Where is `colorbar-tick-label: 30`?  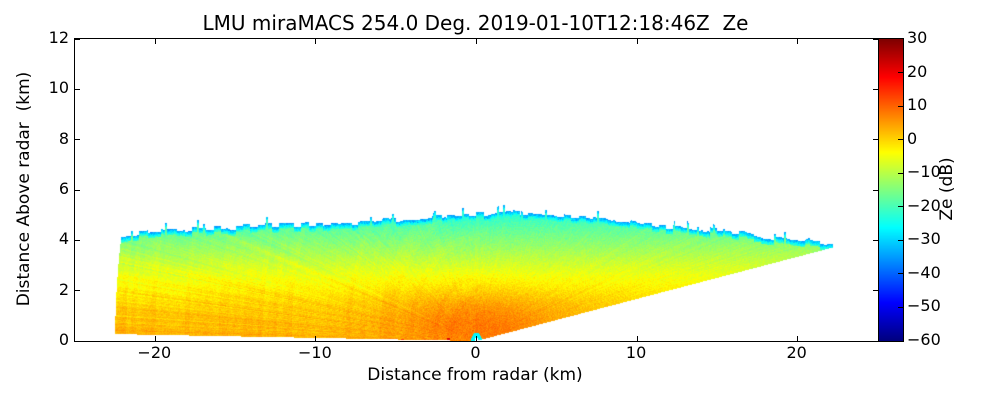
colorbar-tick-label: 30 is located at coordinates (917, 37).